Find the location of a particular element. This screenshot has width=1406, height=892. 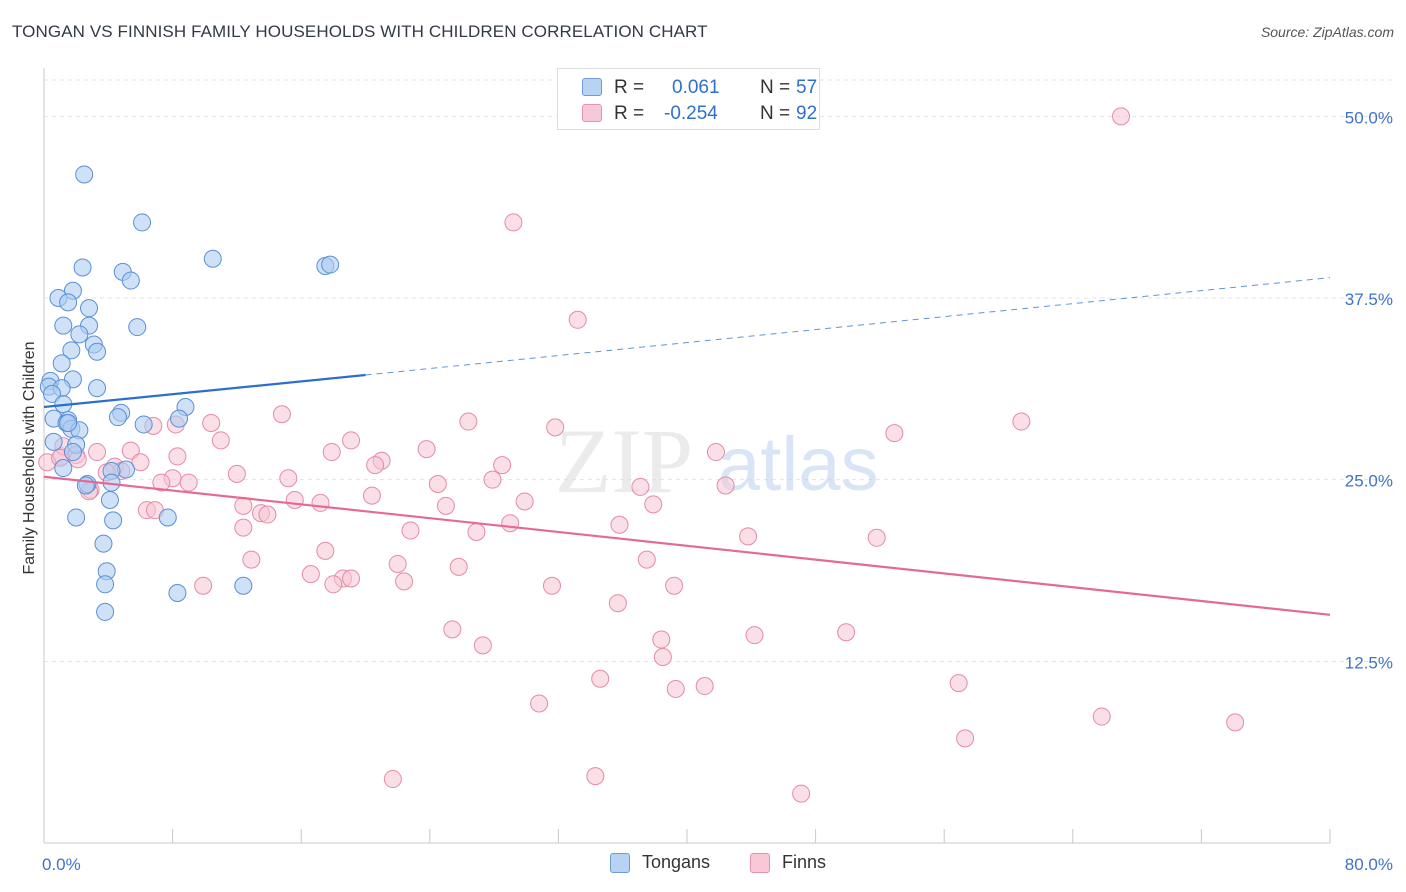

r-value: -0.254 is located at coordinates (691, 113).